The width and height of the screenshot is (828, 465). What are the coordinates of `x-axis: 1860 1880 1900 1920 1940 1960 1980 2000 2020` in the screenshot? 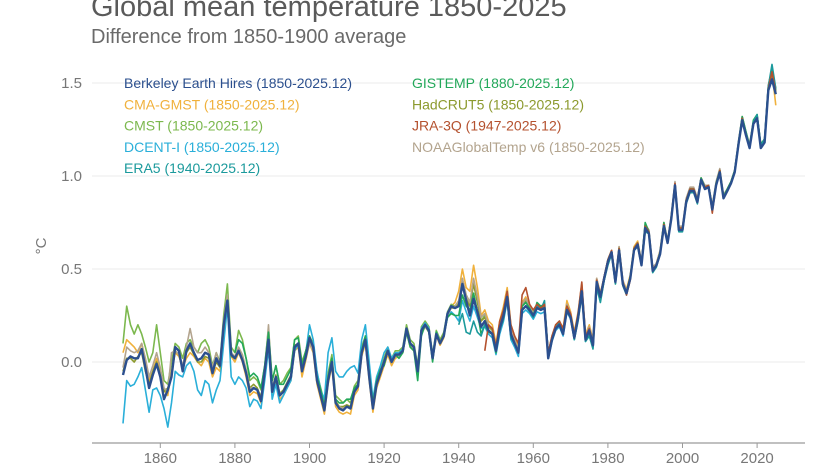 It's located at (448, 453).